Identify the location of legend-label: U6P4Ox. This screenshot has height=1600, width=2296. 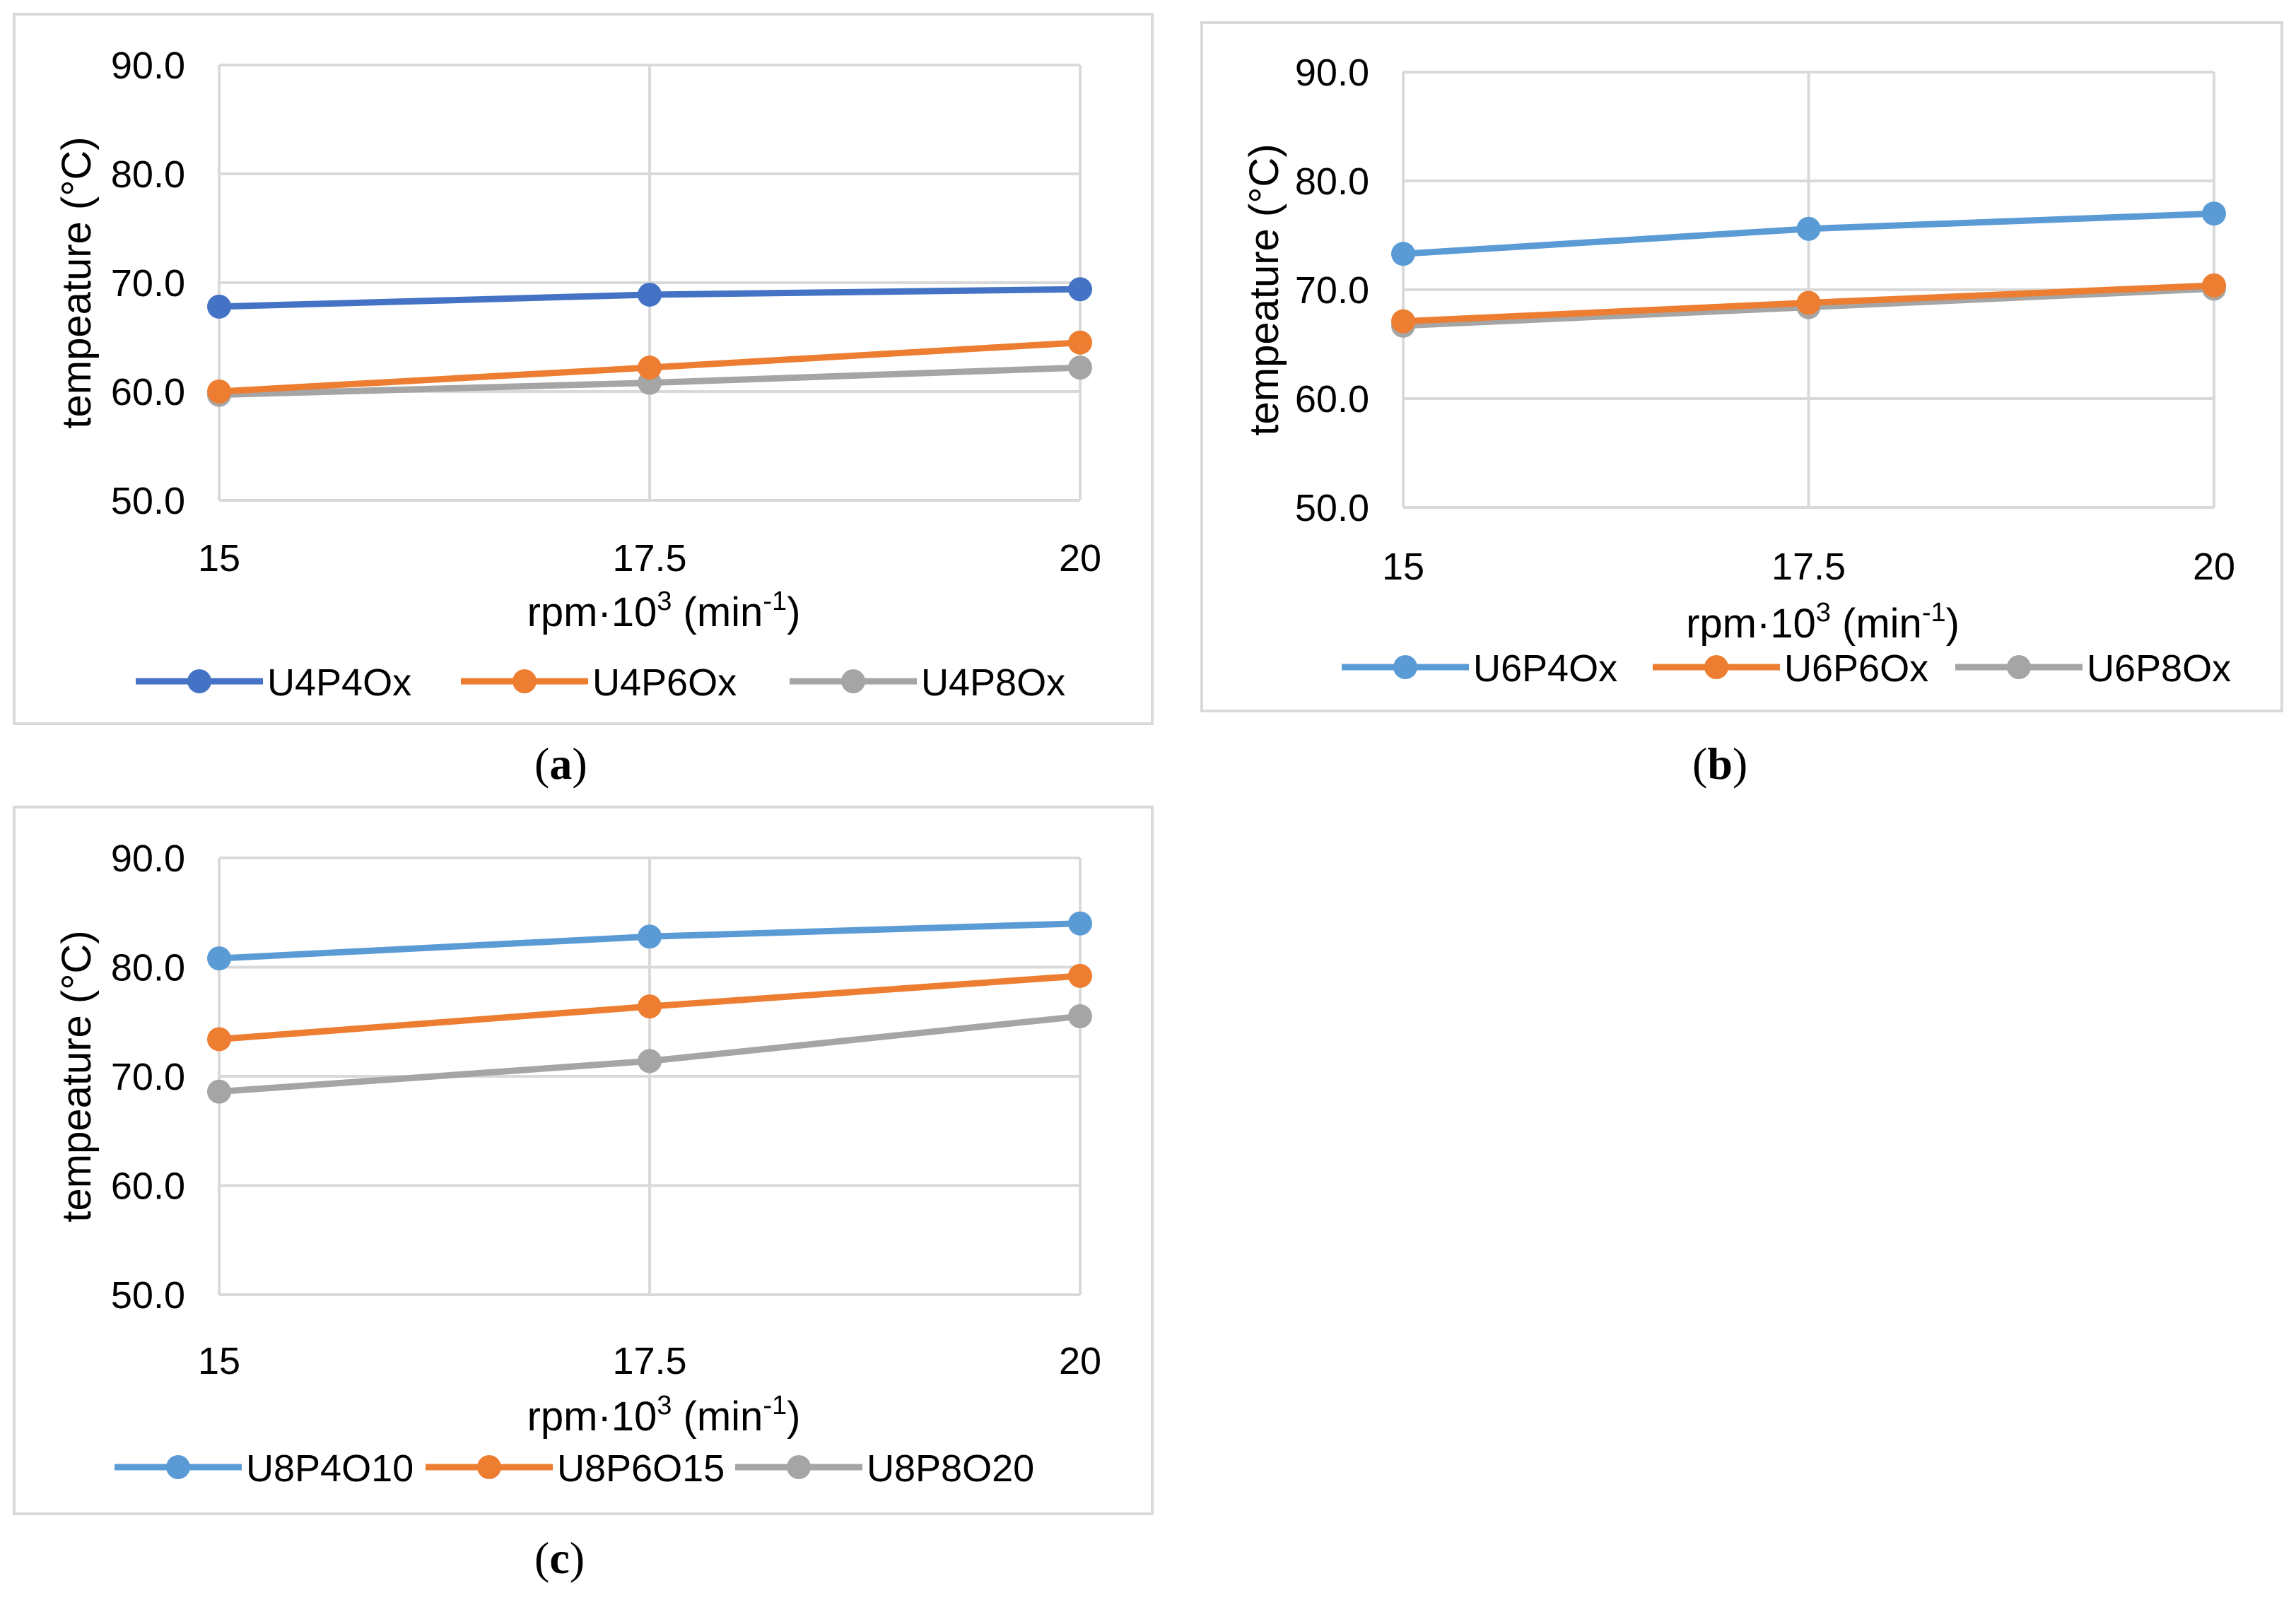
(1545, 668).